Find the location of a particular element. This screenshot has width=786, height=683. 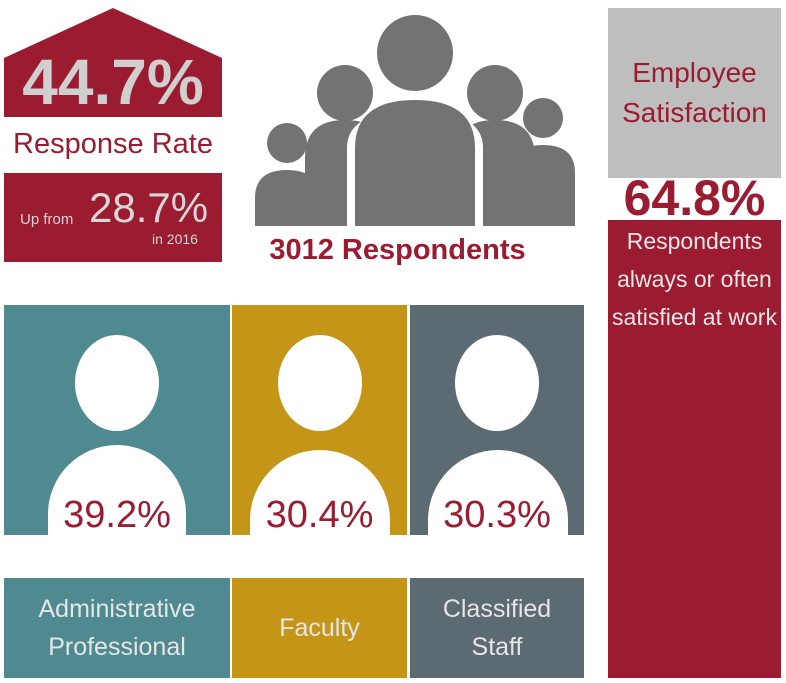

group-percent: 30.3% is located at coordinates (497, 514).